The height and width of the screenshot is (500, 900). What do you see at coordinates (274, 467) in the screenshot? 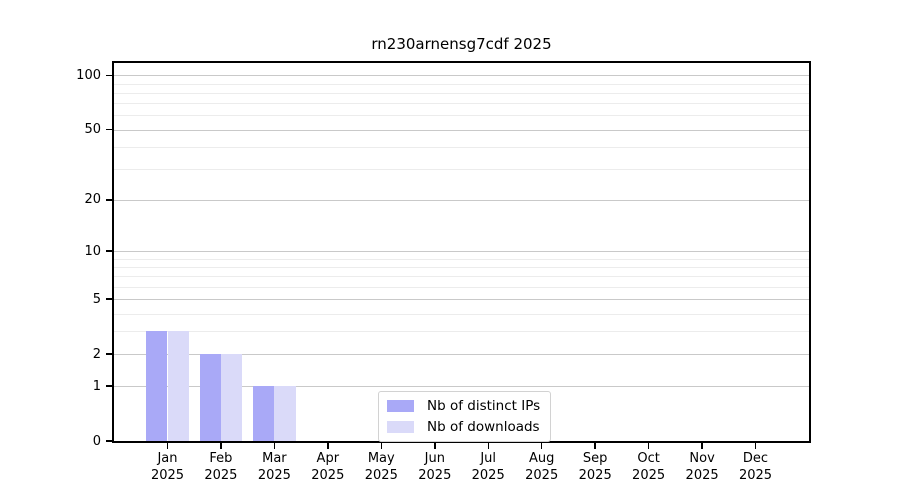
I see `x-tick-label-mar: Mar 2025` at bounding box center [274, 467].